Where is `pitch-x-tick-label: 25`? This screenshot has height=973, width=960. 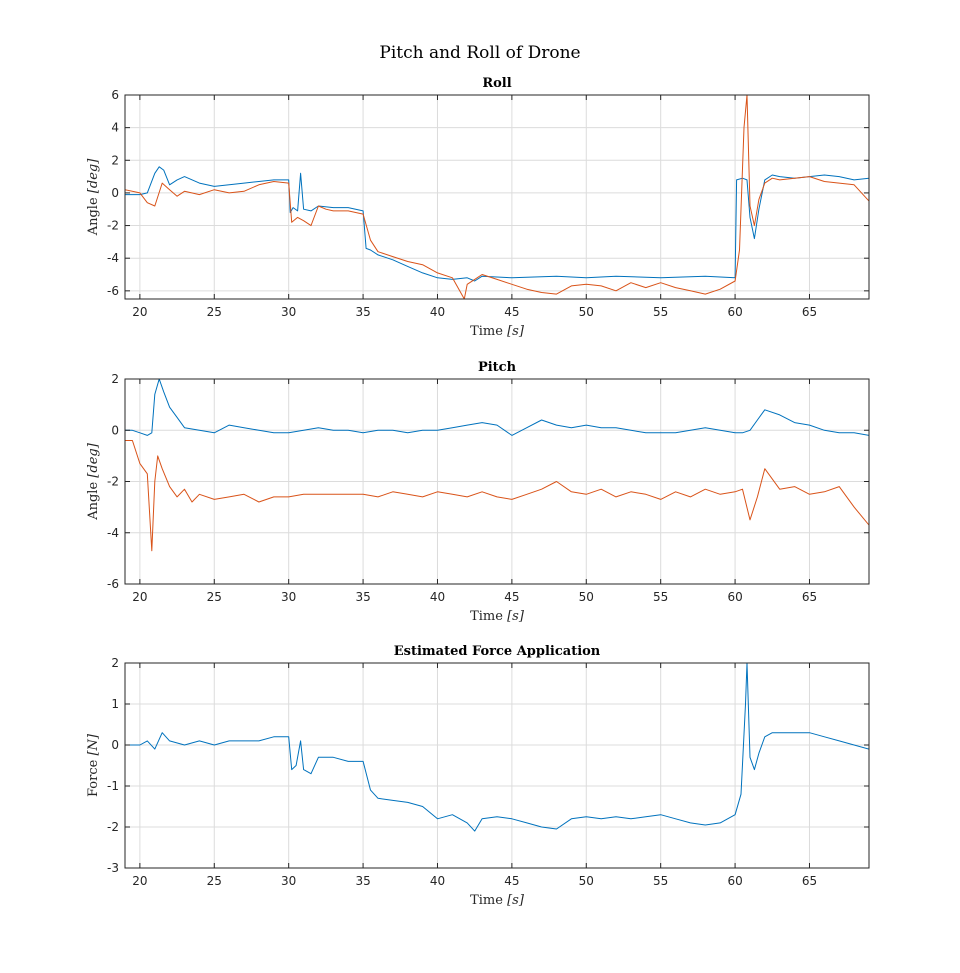
pitch-x-tick-label: 25 is located at coordinates (214, 597).